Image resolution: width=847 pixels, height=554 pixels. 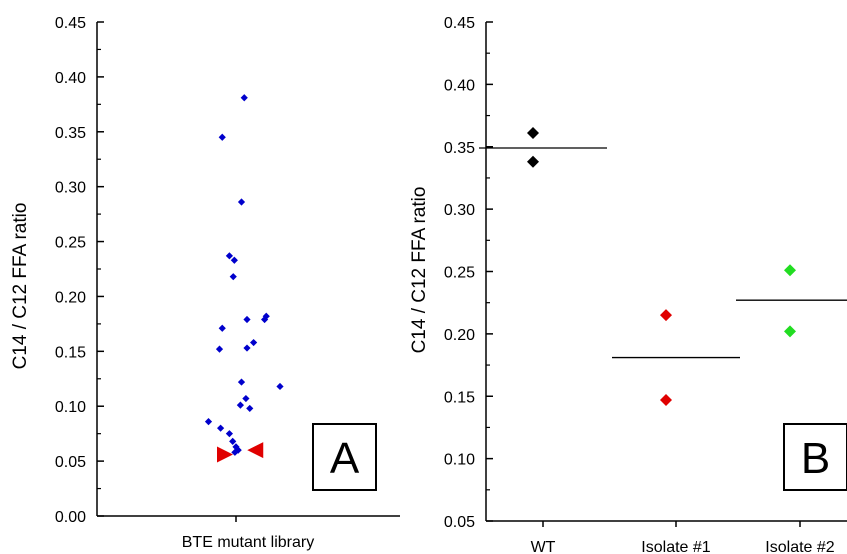 I want to click on panel-b-y-tick-label: 0.35, so click(x=459, y=148).